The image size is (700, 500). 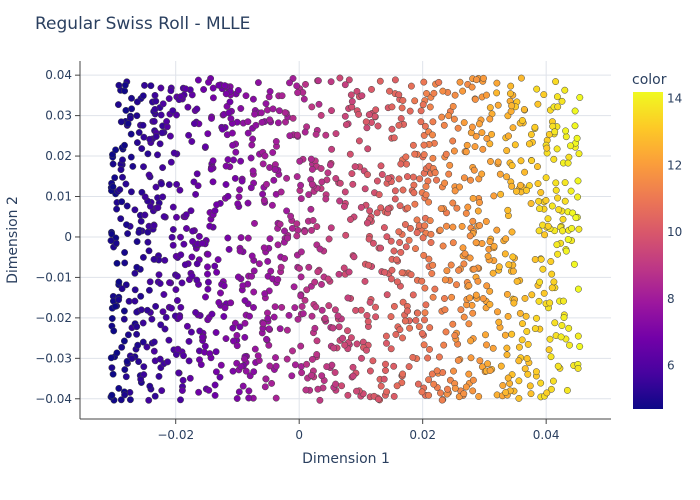 What do you see at coordinates (671, 299) in the screenshot?
I see `colorbar-tick-label: 8` at bounding box center [671, 299].